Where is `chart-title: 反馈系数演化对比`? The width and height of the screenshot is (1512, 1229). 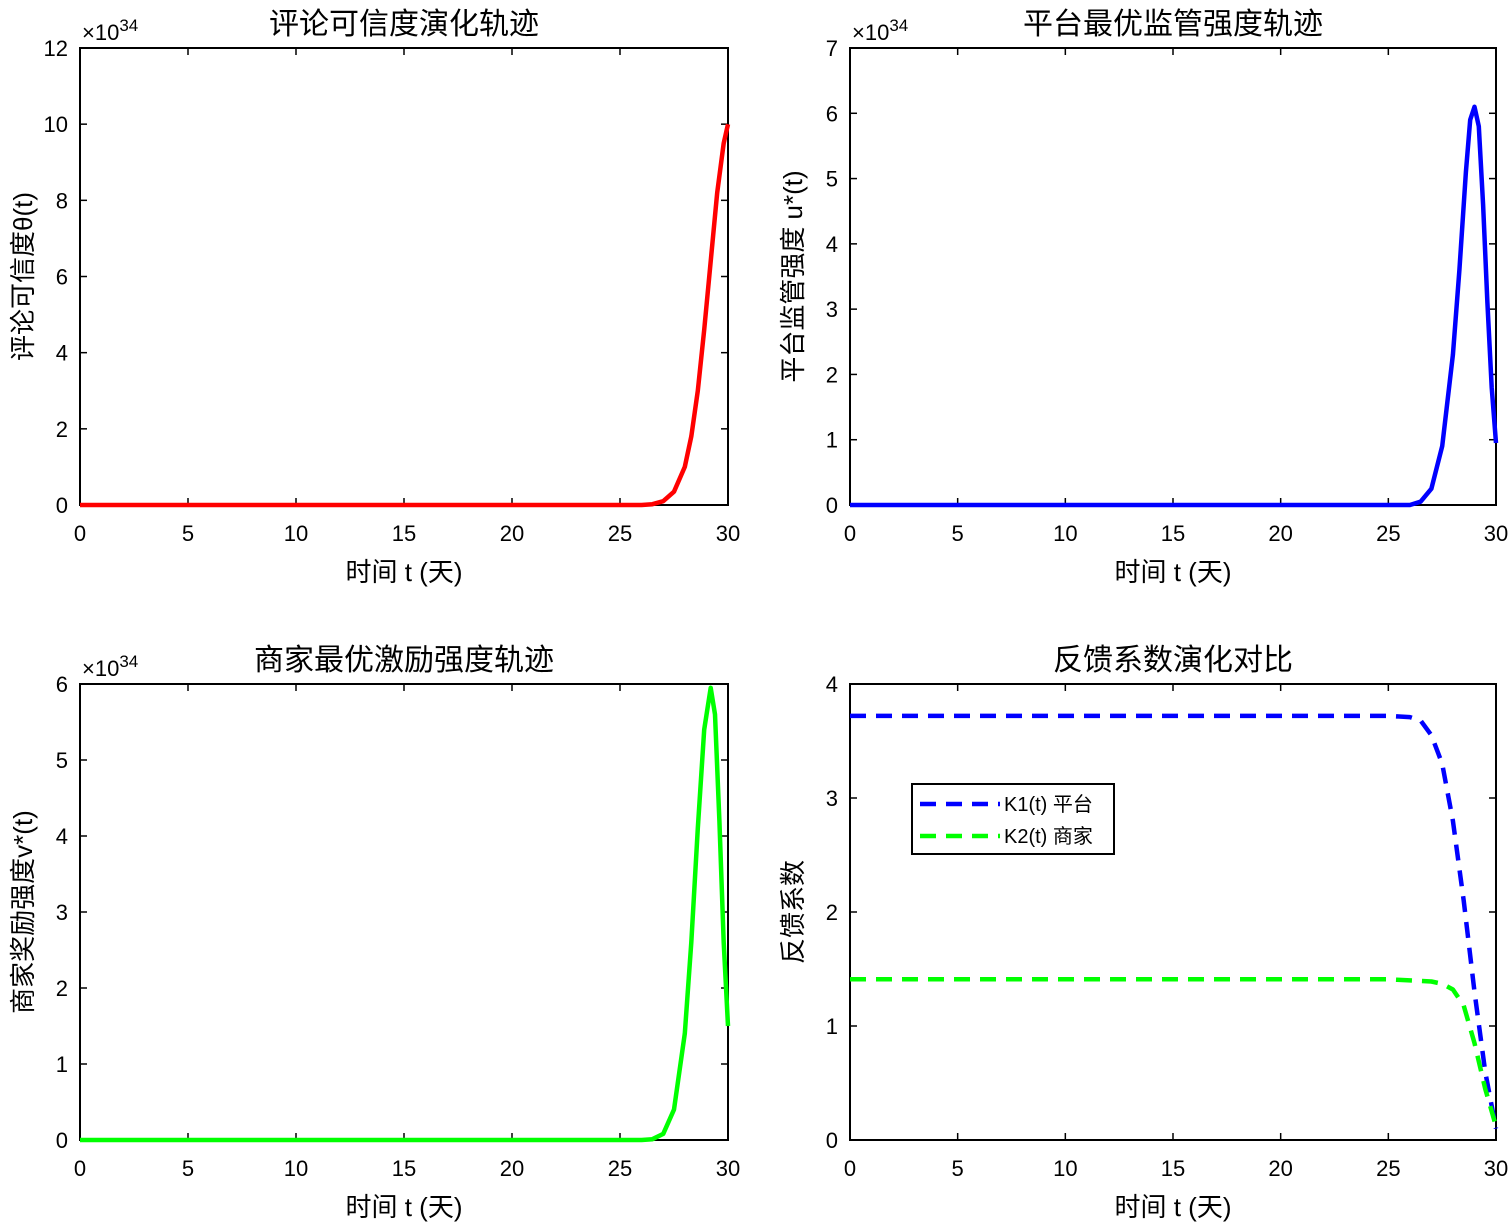 chart-title: 反馈系数演化对比 is located at coordinates (1173, 660).